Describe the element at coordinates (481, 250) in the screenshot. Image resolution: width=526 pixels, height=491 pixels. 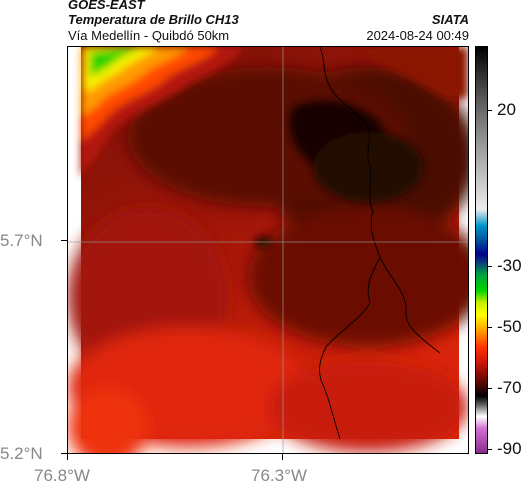
I see `colorbar` at that location.